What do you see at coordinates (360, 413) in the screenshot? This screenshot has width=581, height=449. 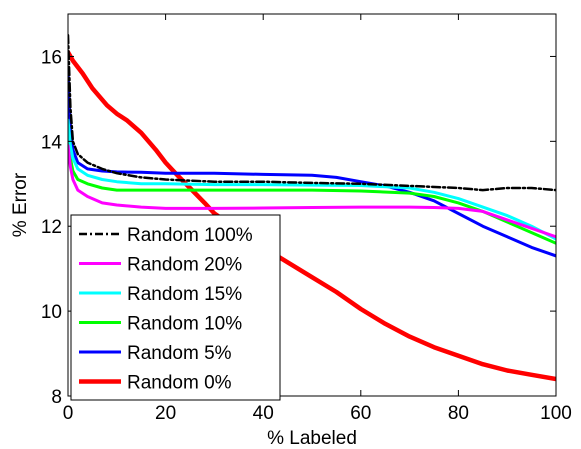 I see `x-tick-label: 60` at bounding box center [360, 413].